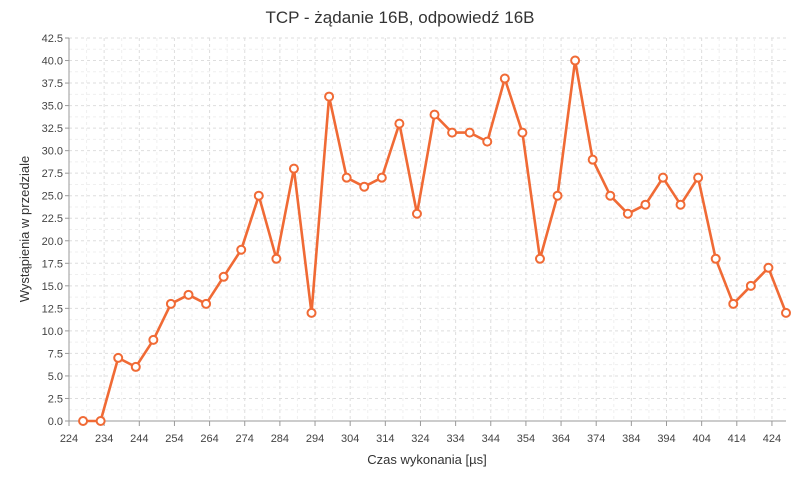 This screenshot has width=800, height=480. Describe the element at coordinates (52, 152) in the screenshot. I see `y-tick-label: 30.0` at that location.